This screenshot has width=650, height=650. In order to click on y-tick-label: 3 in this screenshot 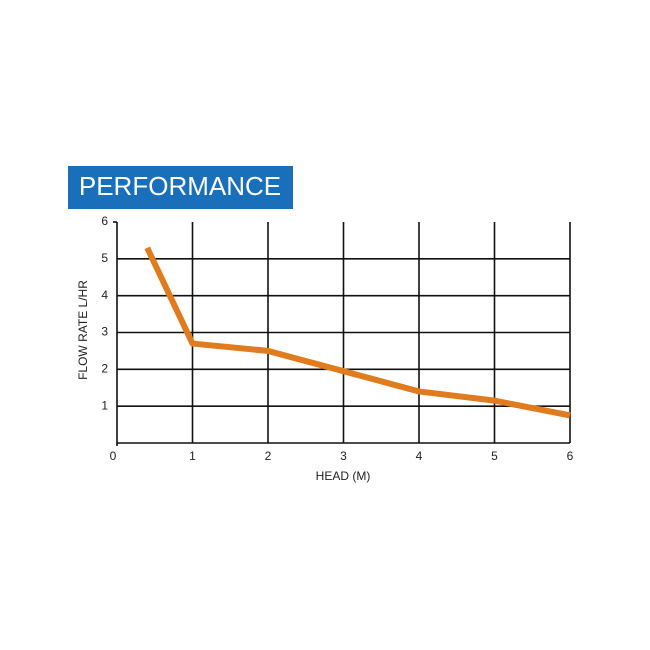, I will do `click(104, 332)`.